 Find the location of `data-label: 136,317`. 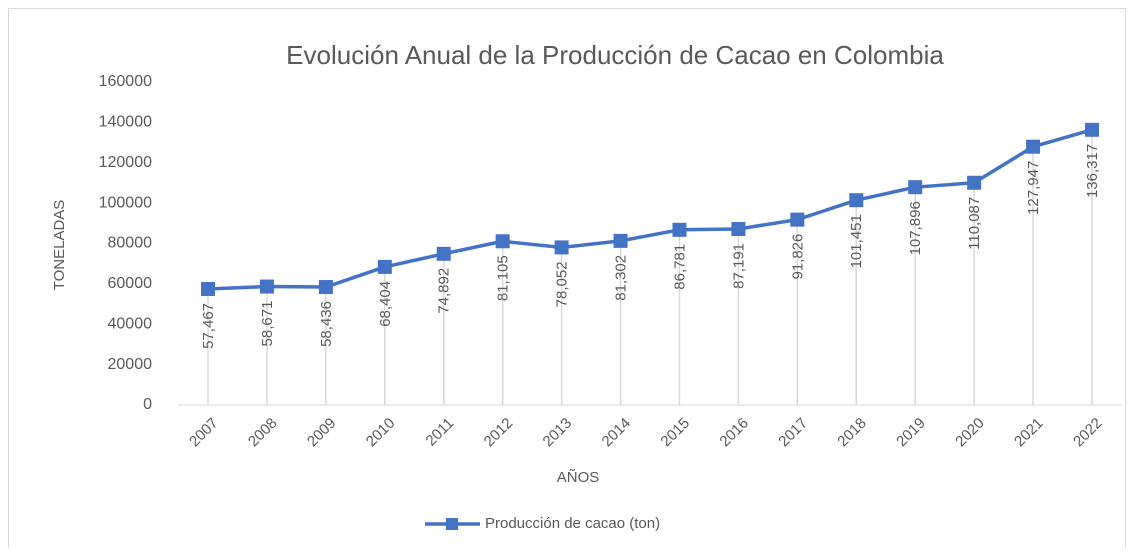

data-label: 136,317 is located at coordinates (1092, 171).